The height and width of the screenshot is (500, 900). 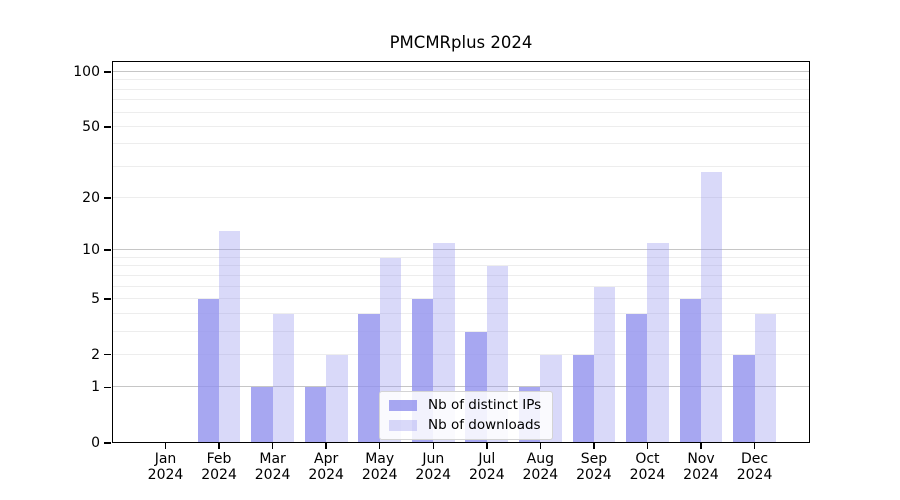 I want to click on y-tick-label: 2, so click(x=95, y=354).